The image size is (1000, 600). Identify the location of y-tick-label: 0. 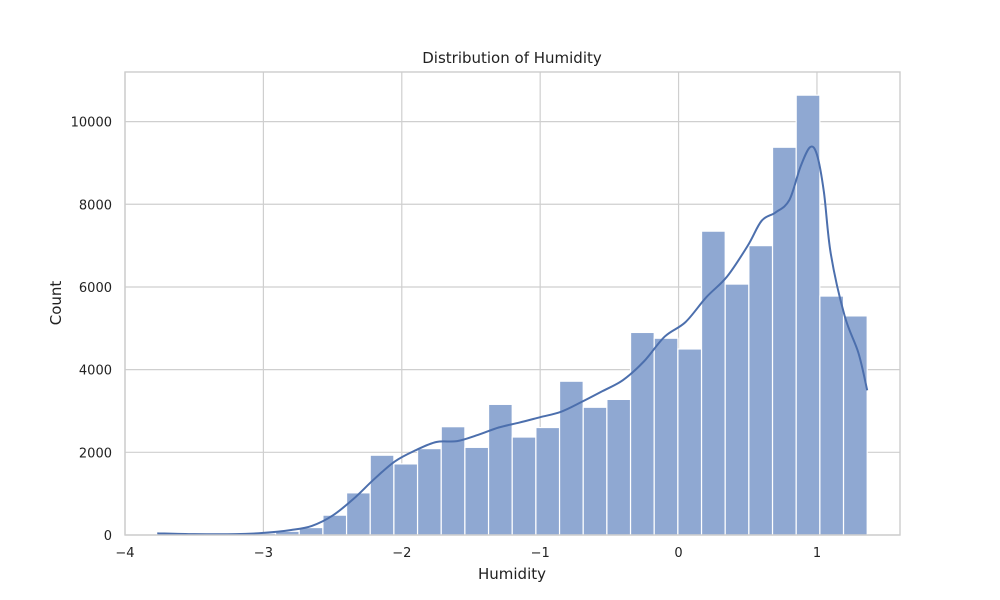
(108, 536).